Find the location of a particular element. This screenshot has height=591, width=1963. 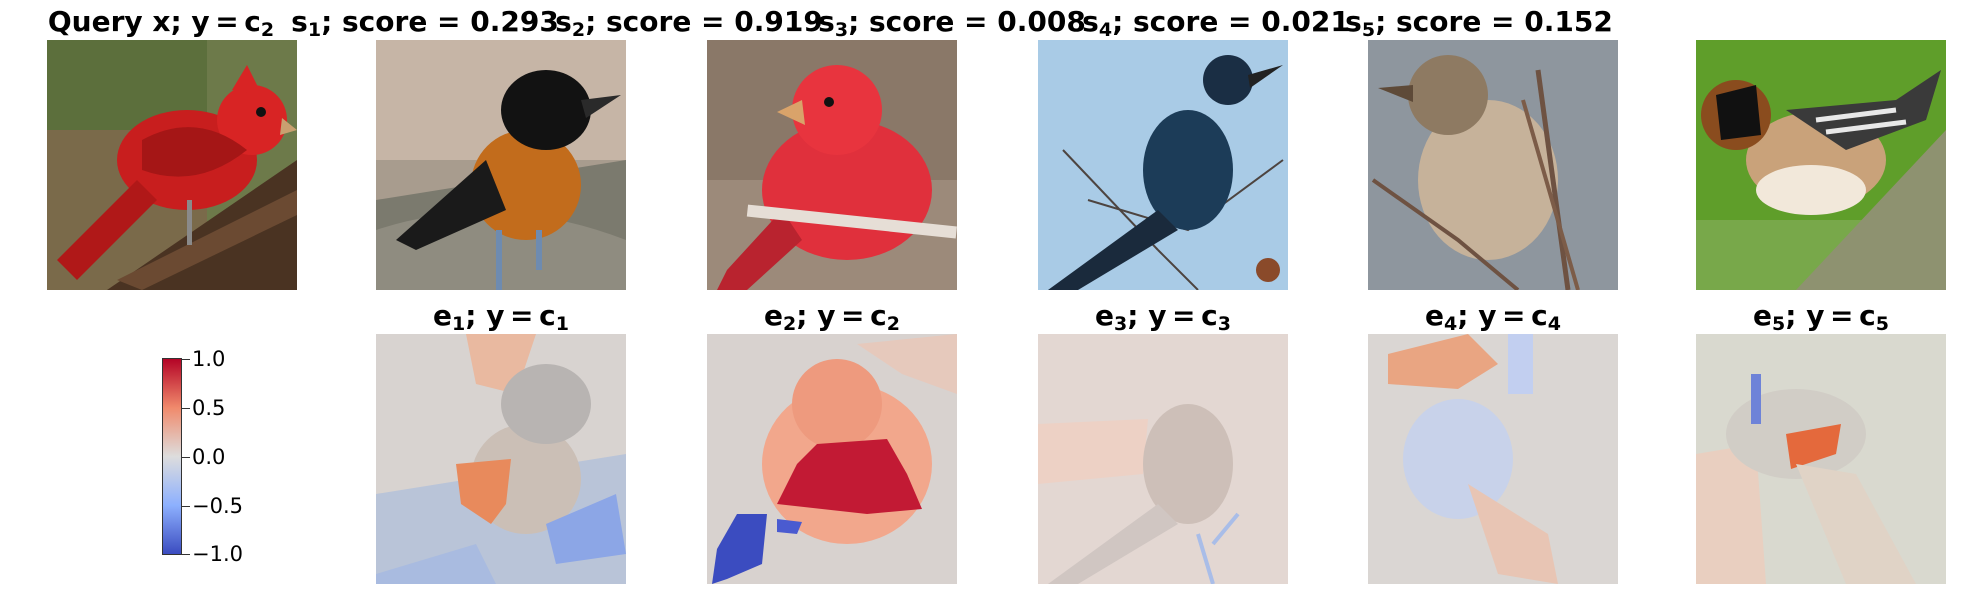

sample-1-image is located at coordinates (501, 165).